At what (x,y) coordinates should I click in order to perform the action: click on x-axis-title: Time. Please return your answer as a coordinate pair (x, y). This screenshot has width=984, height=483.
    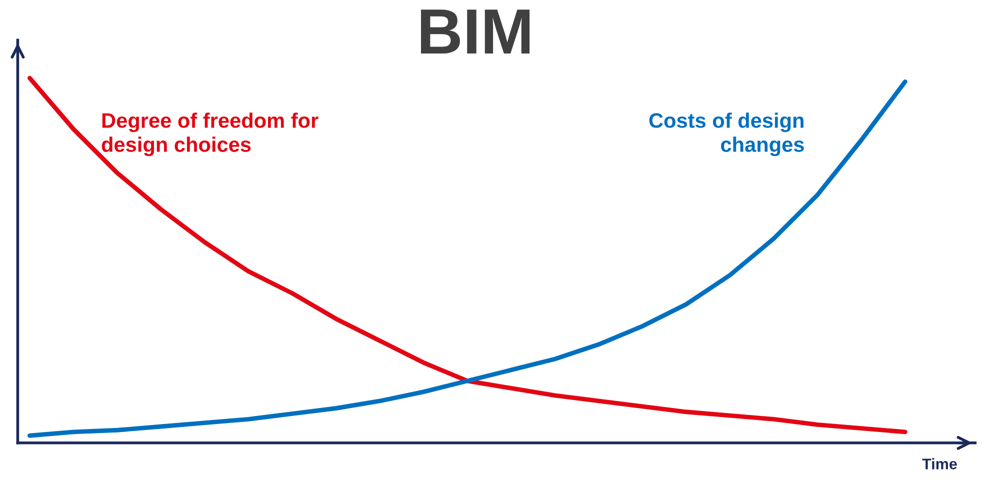
    Looking at the image, I should click on (939, 464).